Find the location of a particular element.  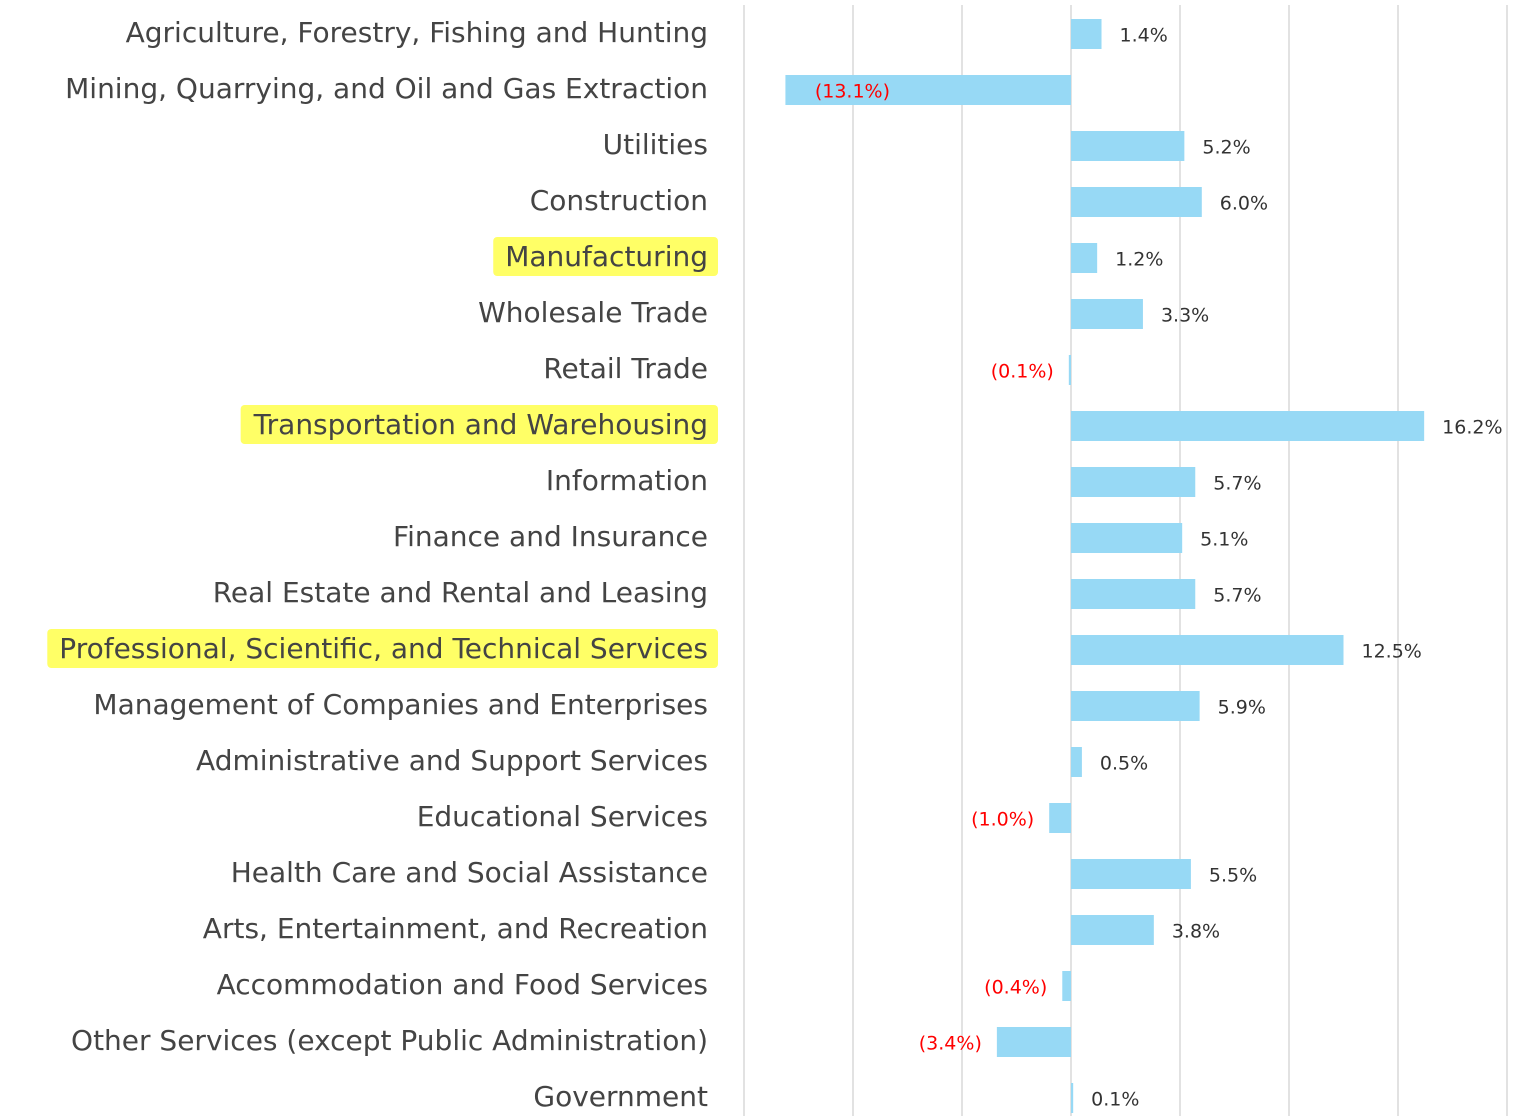

value-label: (13.1%) is located at coordinates (852, 92).